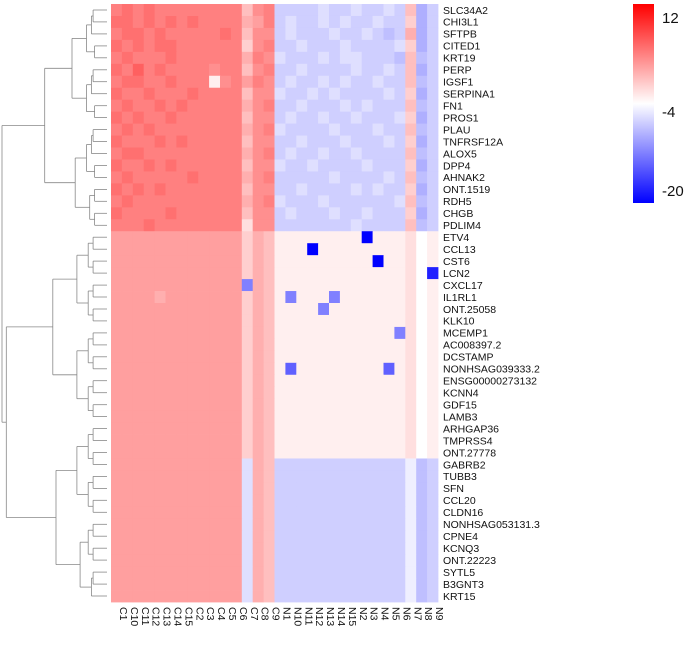  I want to click on column-label: N3, so click(374, 614).